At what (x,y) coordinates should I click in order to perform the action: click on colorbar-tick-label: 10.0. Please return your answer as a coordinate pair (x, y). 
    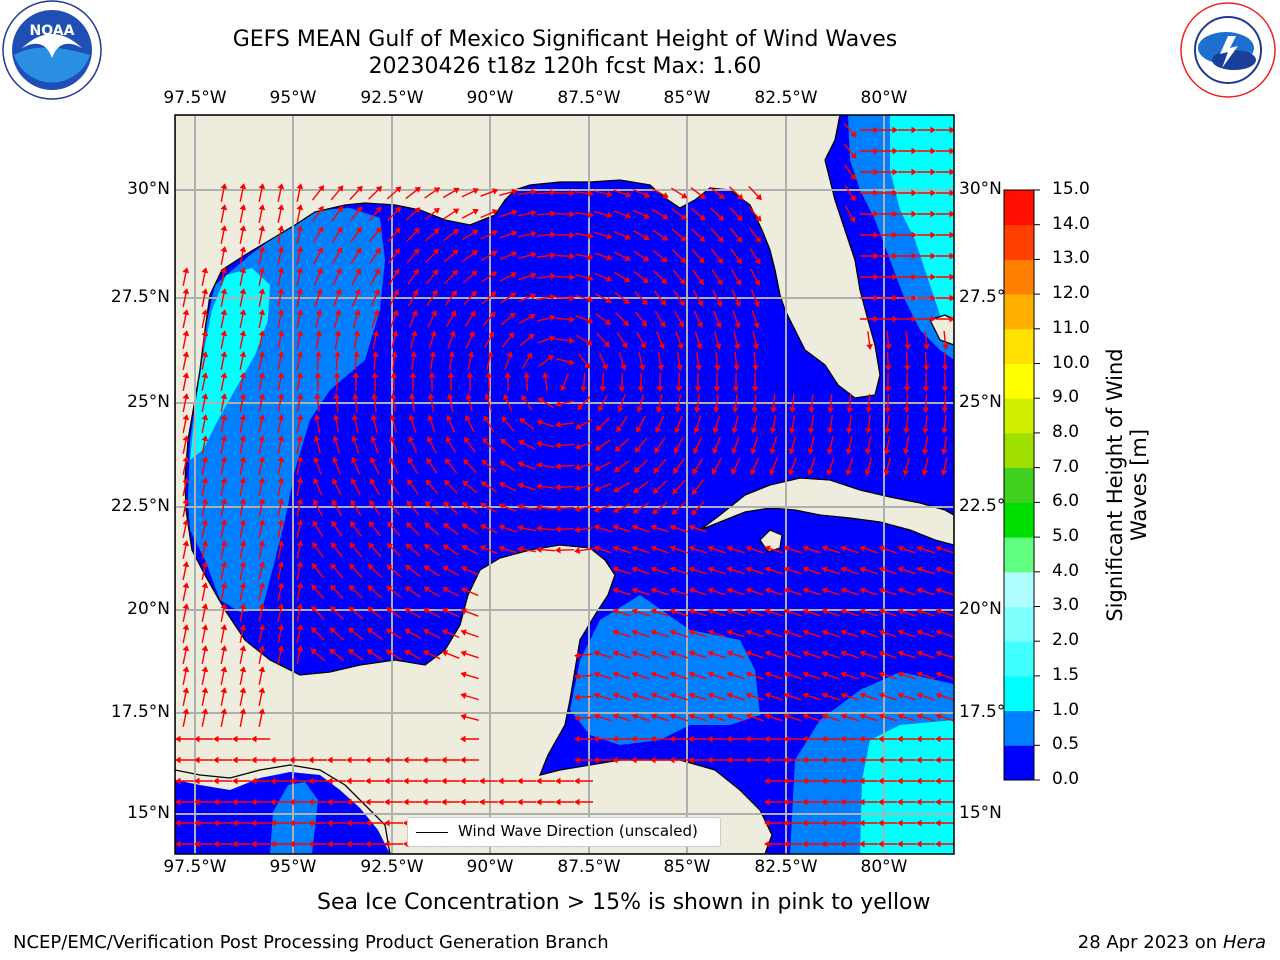
    Looking at the image, I should click on (1071, 363).